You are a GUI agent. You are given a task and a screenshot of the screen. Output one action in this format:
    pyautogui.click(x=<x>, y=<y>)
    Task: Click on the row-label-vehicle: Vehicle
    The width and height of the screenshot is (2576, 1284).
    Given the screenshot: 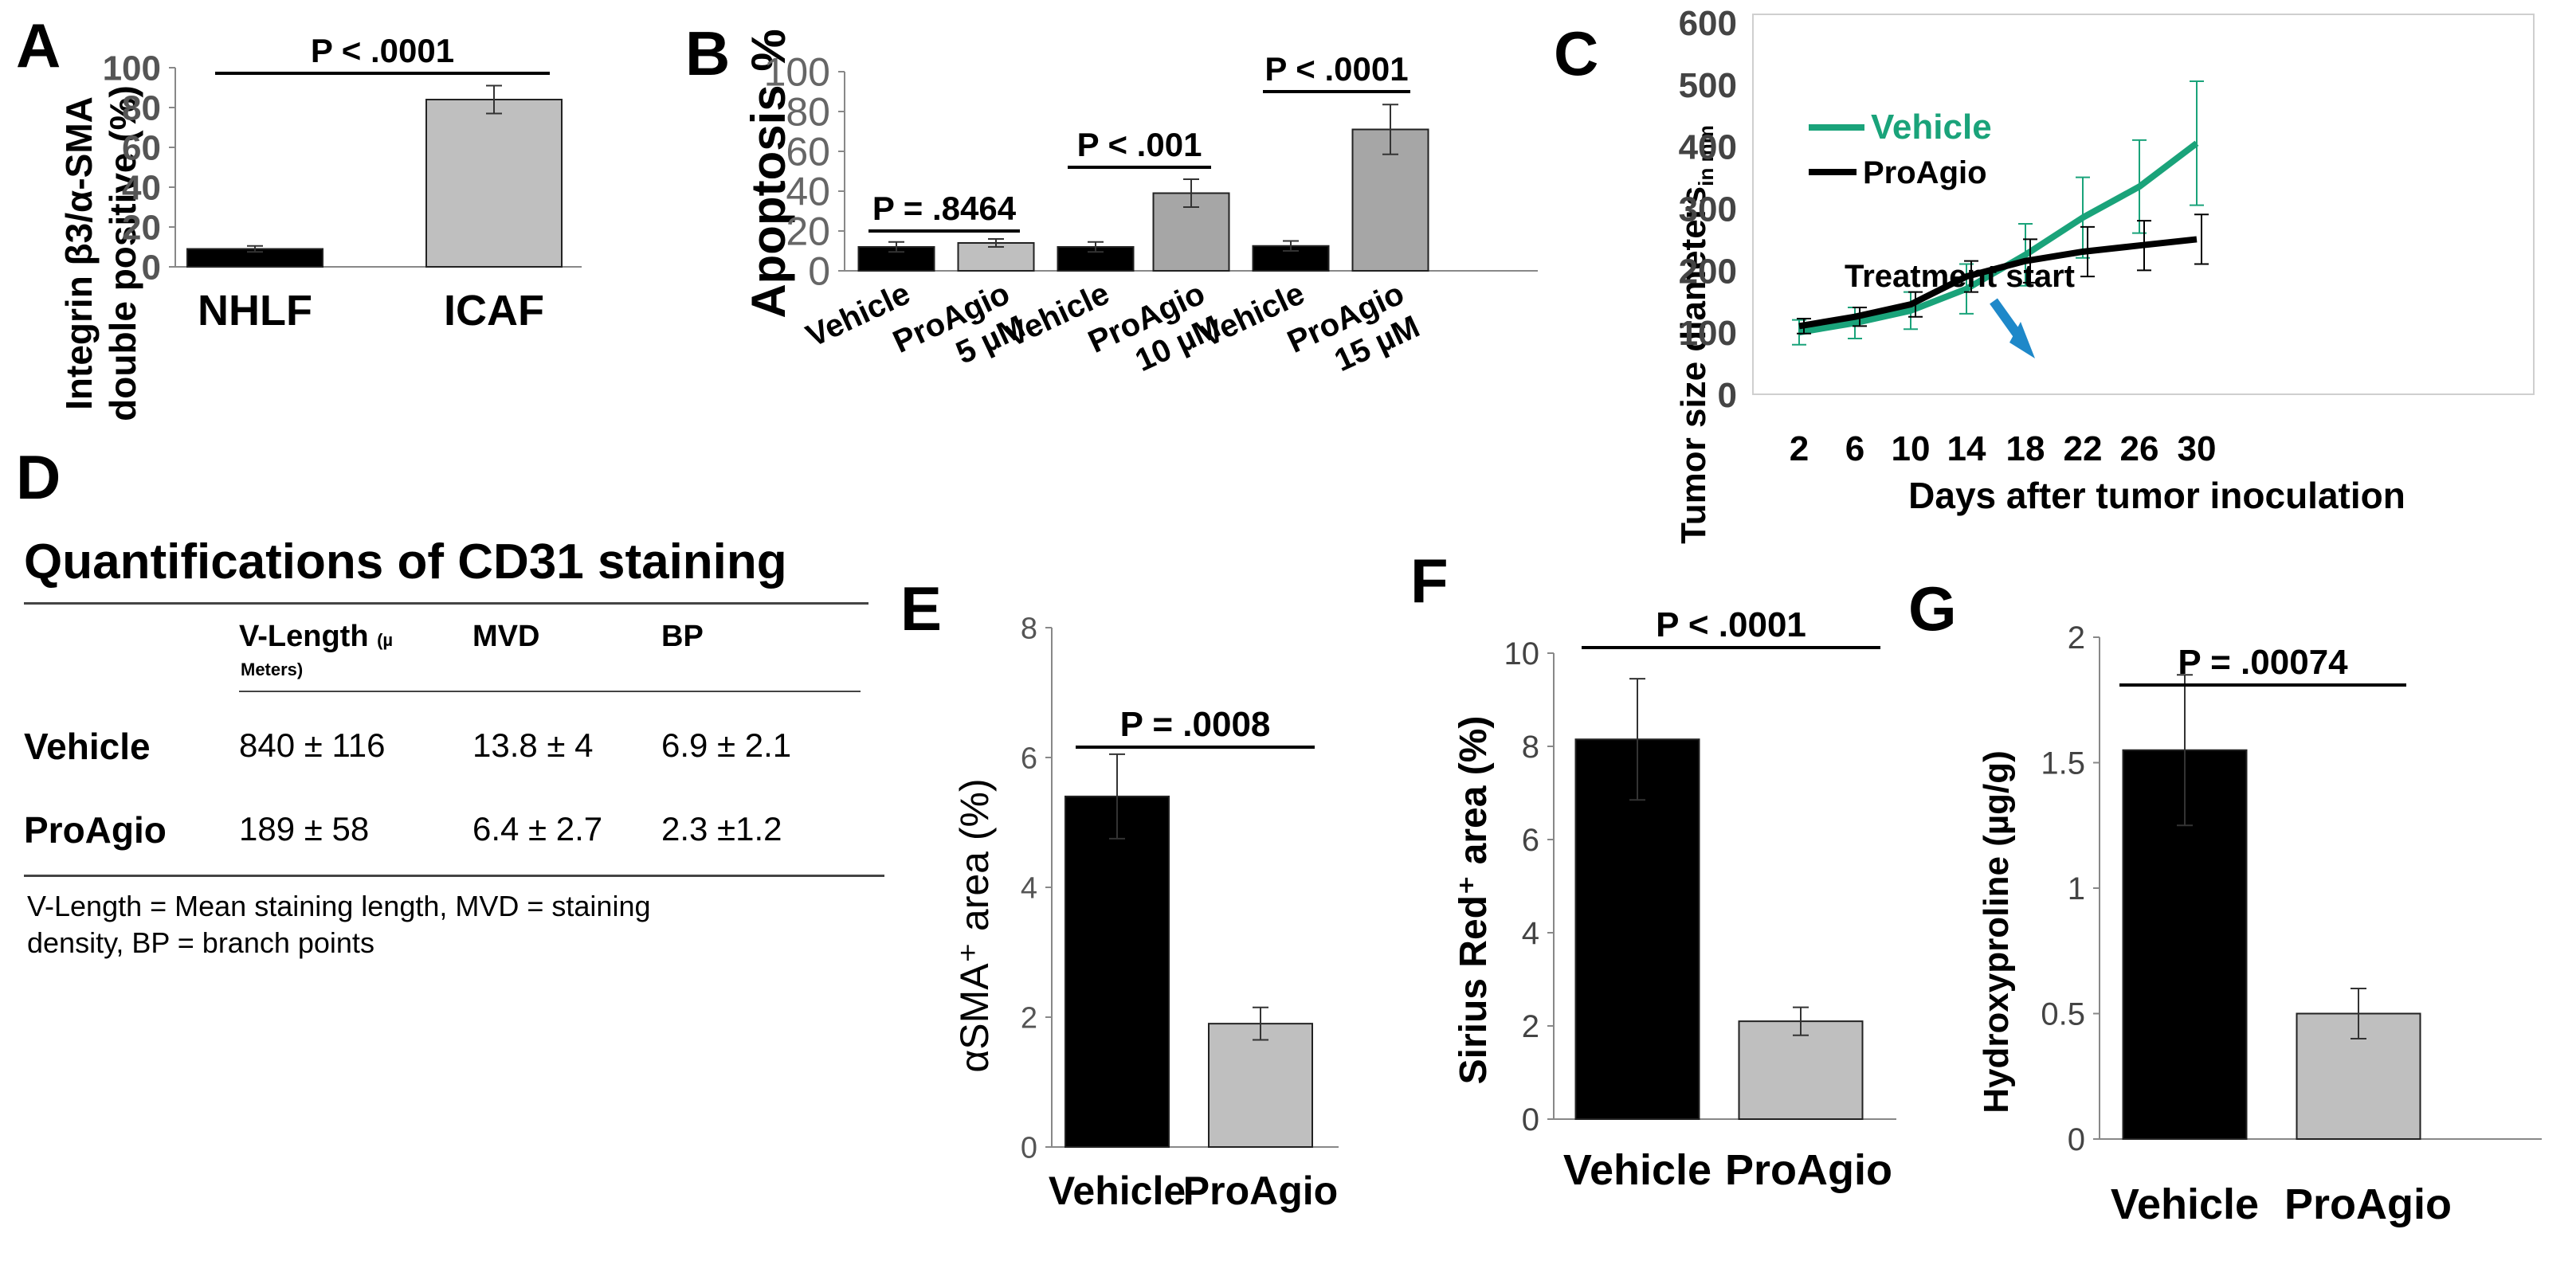 What is the action you would take?
    pyautogui.click(x=88, y=746)
    